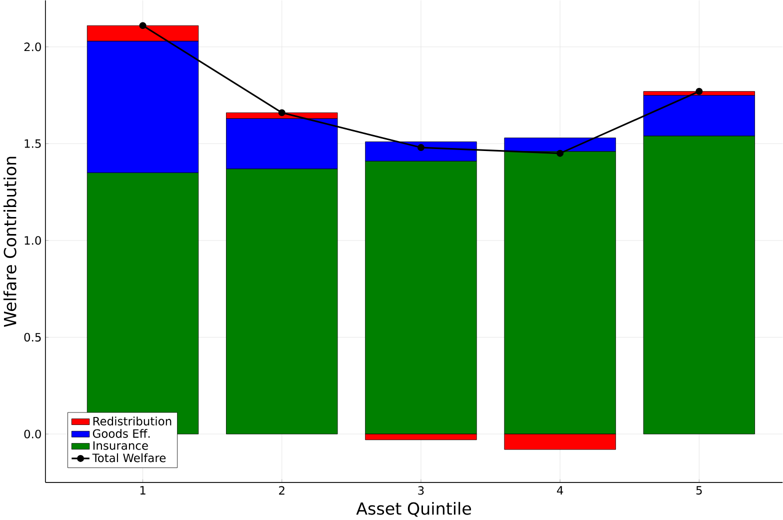 This screenshot has width=783, height=520. Describe the element at coordinates (413, 509) in the screenshot. I see `x-axis-title: Asset Quintile` at that location.